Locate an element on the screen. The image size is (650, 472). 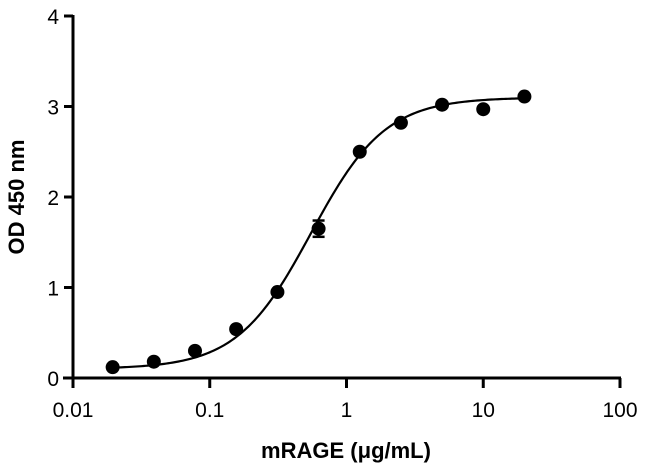
x-tick-label: 1 is located at coordinates (347, 410).